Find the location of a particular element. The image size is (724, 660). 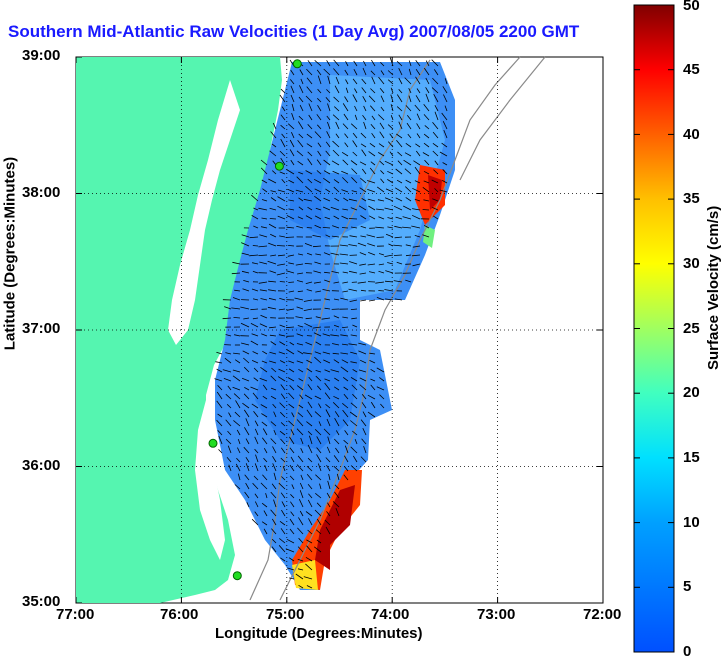

colorbar-tick-label: 15 is located at coordinates (691, 457).